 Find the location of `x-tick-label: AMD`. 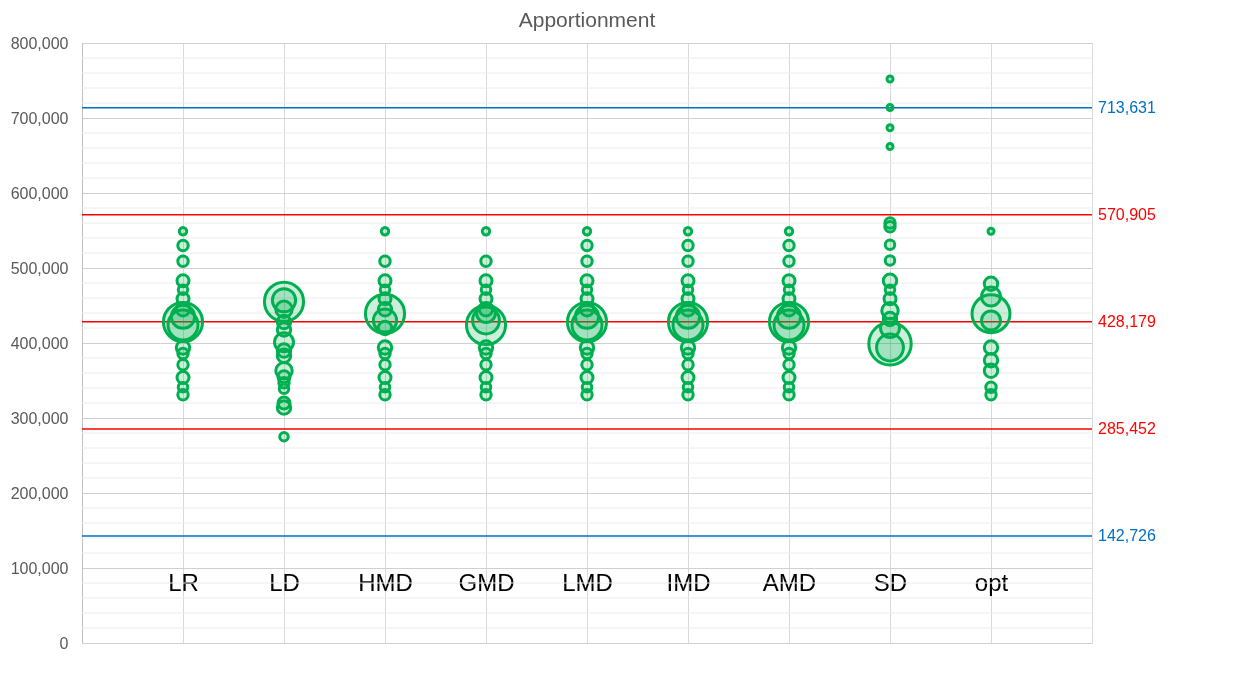

x-tick-label: AMD is located at coordinates (789, 582).